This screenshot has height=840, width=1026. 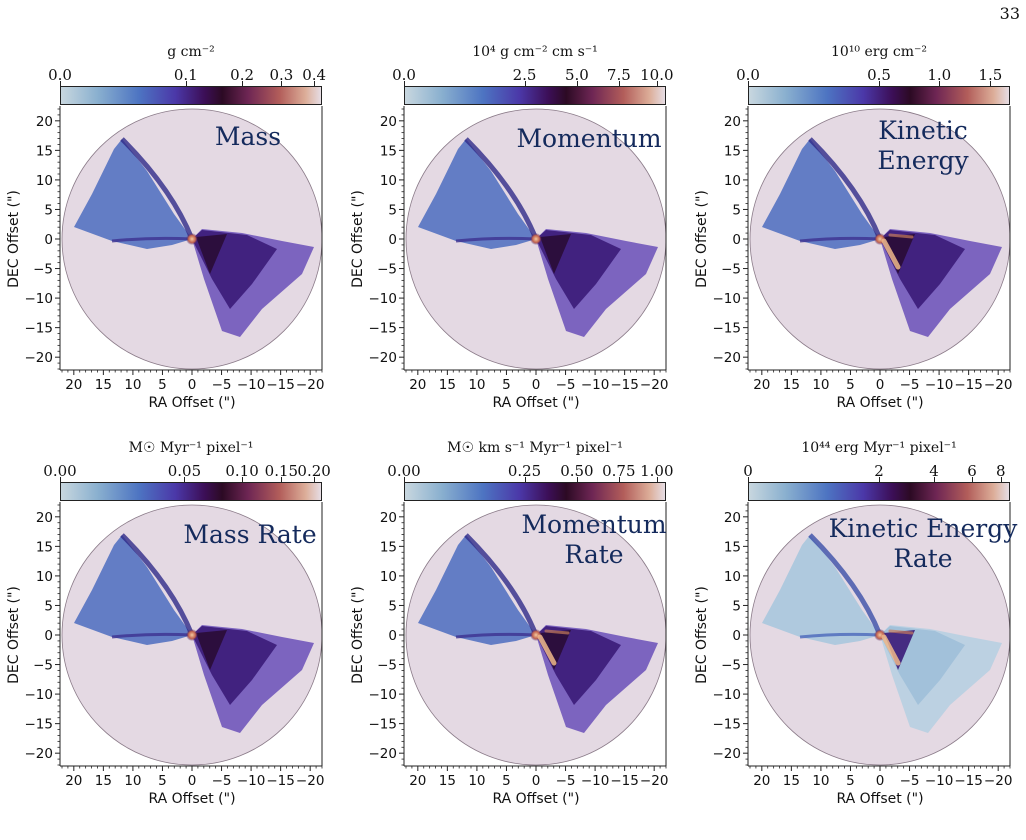 What do you see at coordinates (191, 52) in the screenshot?
I see `colorbar-title: g cm⁻²` at bounding box center [191, 52].